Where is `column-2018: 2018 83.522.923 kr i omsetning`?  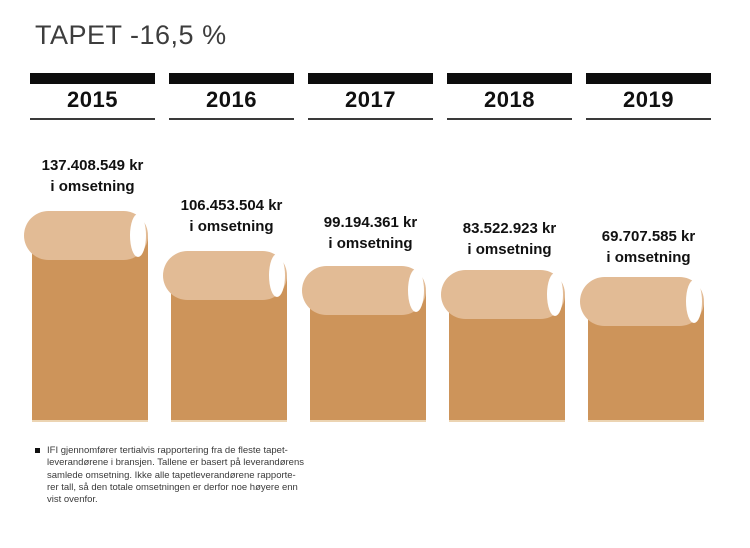
column-2018: 2018 83.522.923 kr i omsetning is located at coordinates (506, 247).